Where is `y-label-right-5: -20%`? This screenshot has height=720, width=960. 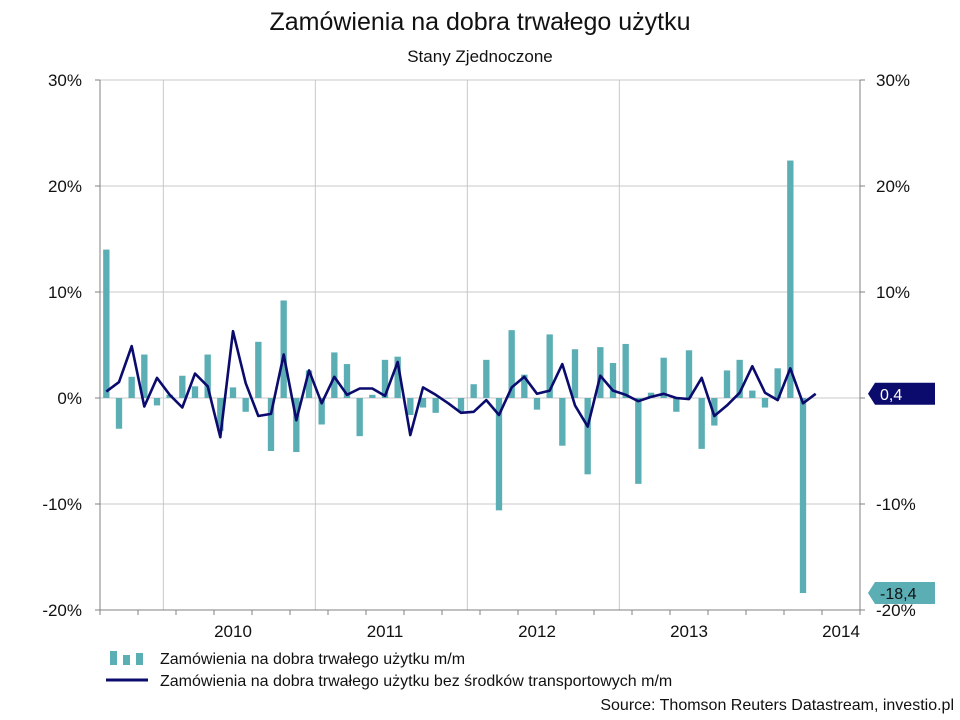 y-label-right-5: -20% is located at coordinates (896, 610).